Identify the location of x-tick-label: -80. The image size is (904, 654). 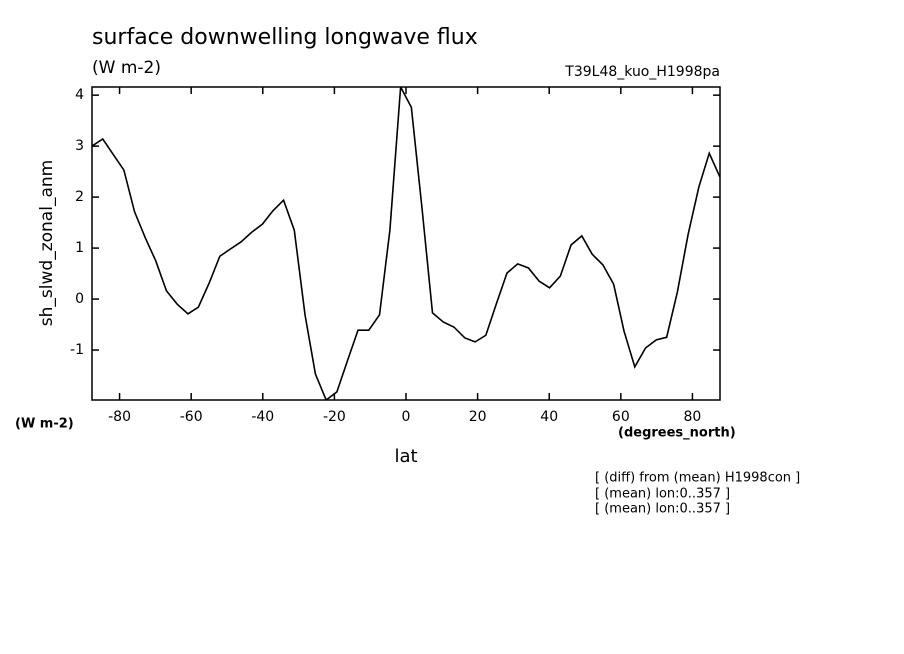
(119, 417).